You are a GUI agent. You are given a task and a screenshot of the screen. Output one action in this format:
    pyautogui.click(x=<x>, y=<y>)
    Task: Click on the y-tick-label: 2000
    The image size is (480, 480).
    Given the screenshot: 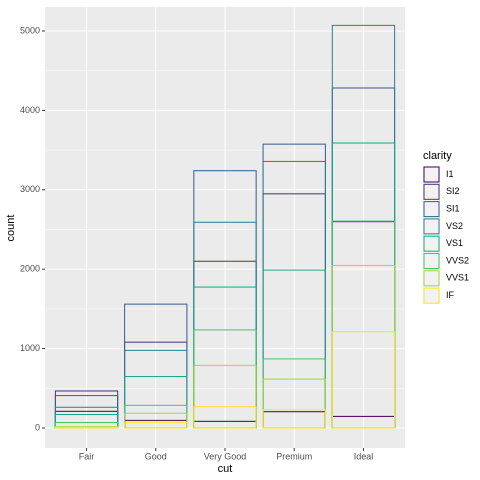 What is the action you would take?
    pyautogui.click(x=30, y=269)
    